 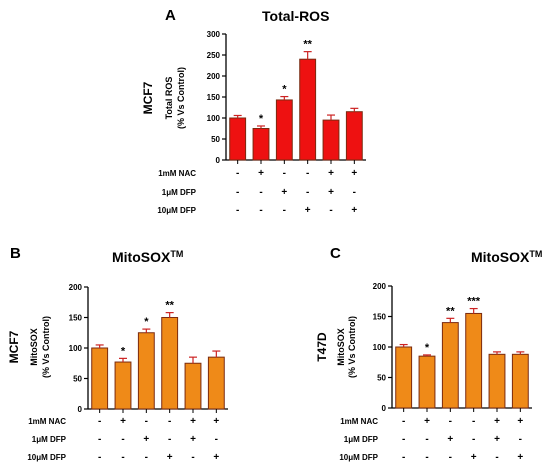 I want to click on panel-b-y-tick-label: 150, so click(x=76, y=318).